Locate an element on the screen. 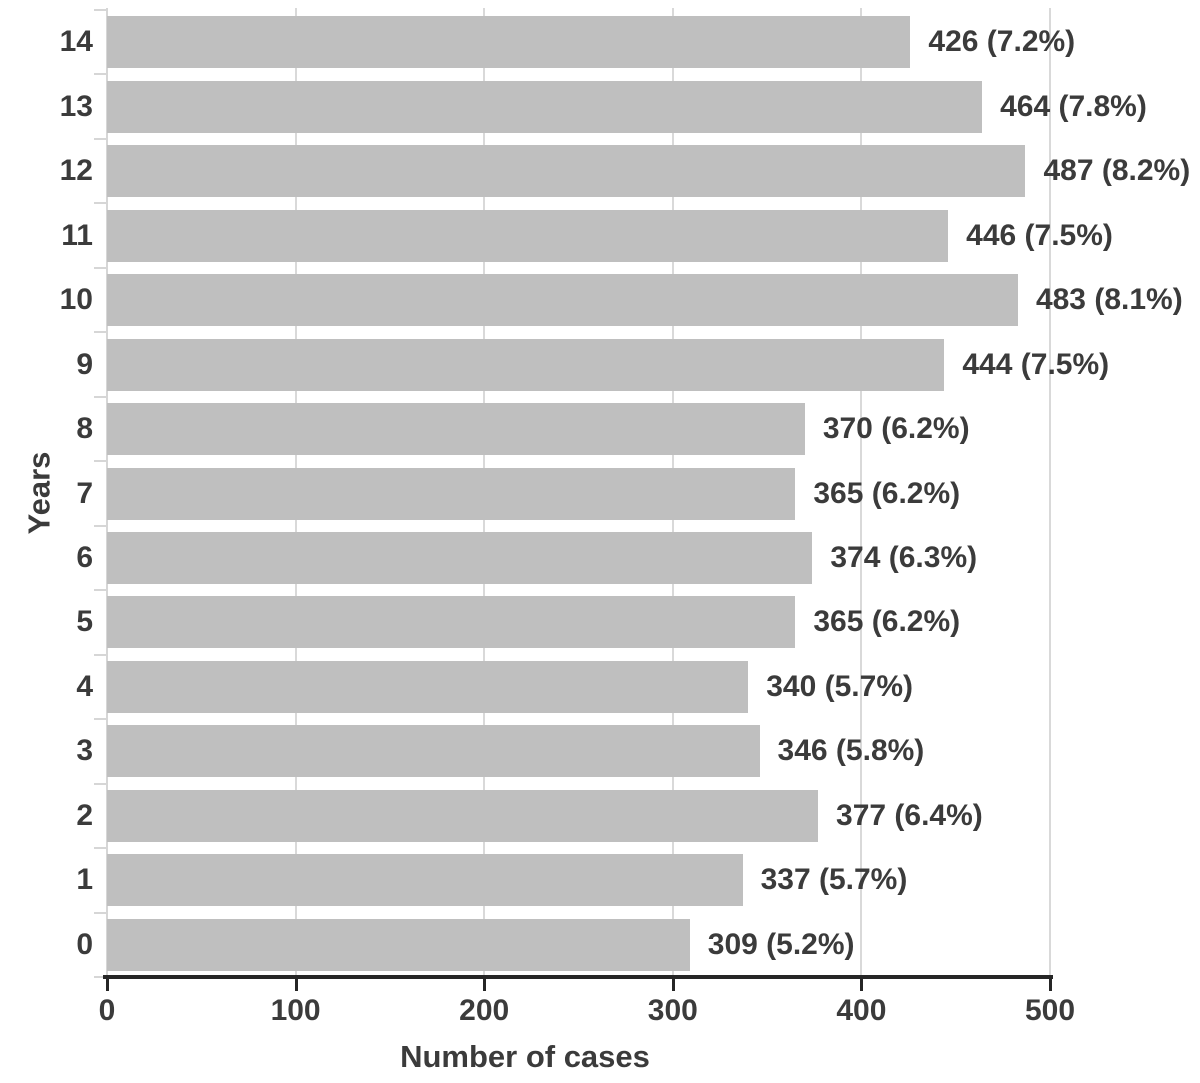  y-tick-label: 2 is located at coordinates (84, 815).